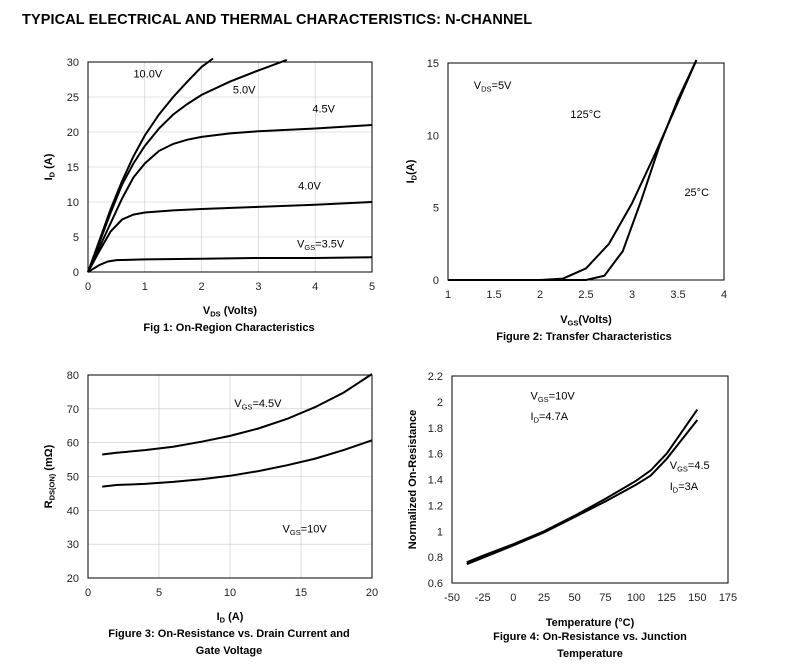 The height and width of the screenshot is (672, 800). Describe the element at coordinates (540, 295) in the screenshot. I see `fig2-xtick-label: 2` at that location.